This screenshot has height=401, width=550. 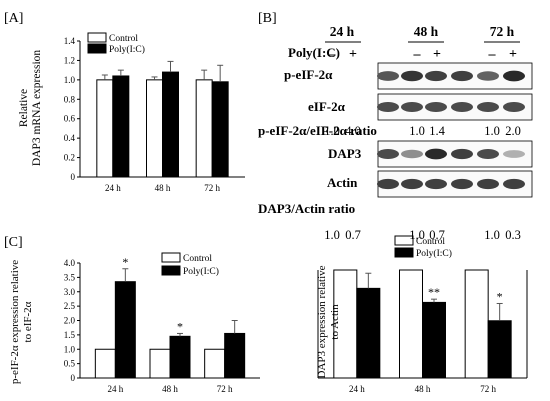 I want to click on wb-time-72h: 72 h, so click(x=502, y=31).